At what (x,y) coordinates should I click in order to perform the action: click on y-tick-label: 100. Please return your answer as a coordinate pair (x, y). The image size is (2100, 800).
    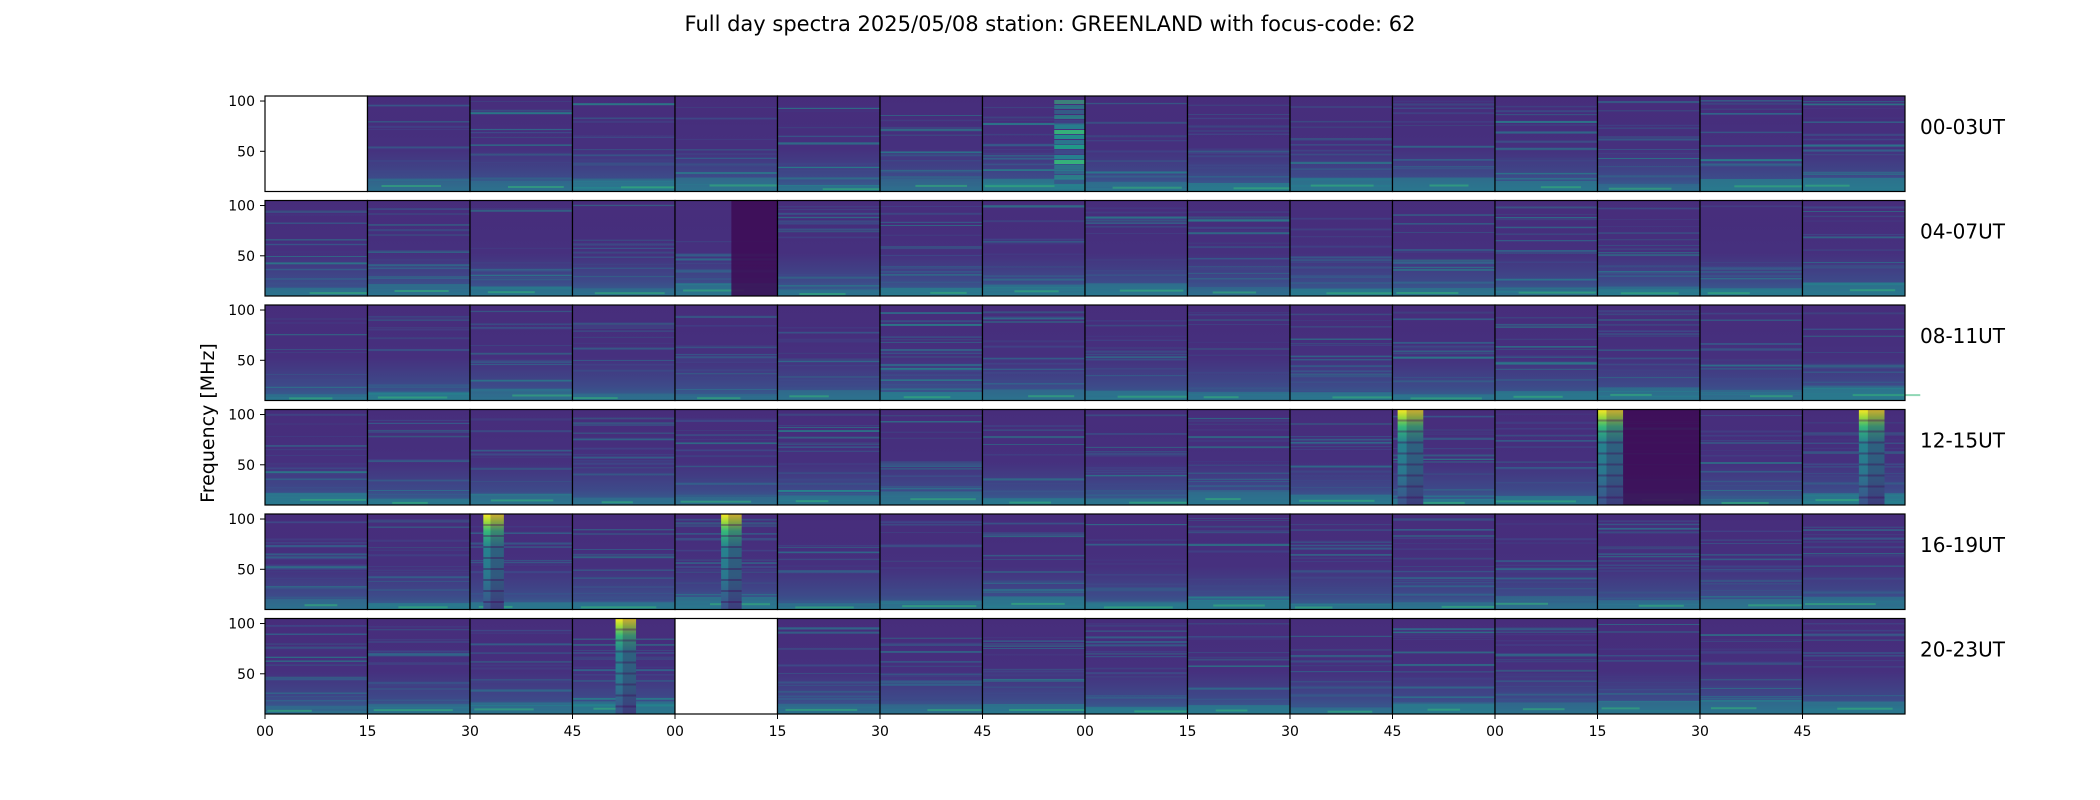
    Looking at the image, I should click on (241, 311).